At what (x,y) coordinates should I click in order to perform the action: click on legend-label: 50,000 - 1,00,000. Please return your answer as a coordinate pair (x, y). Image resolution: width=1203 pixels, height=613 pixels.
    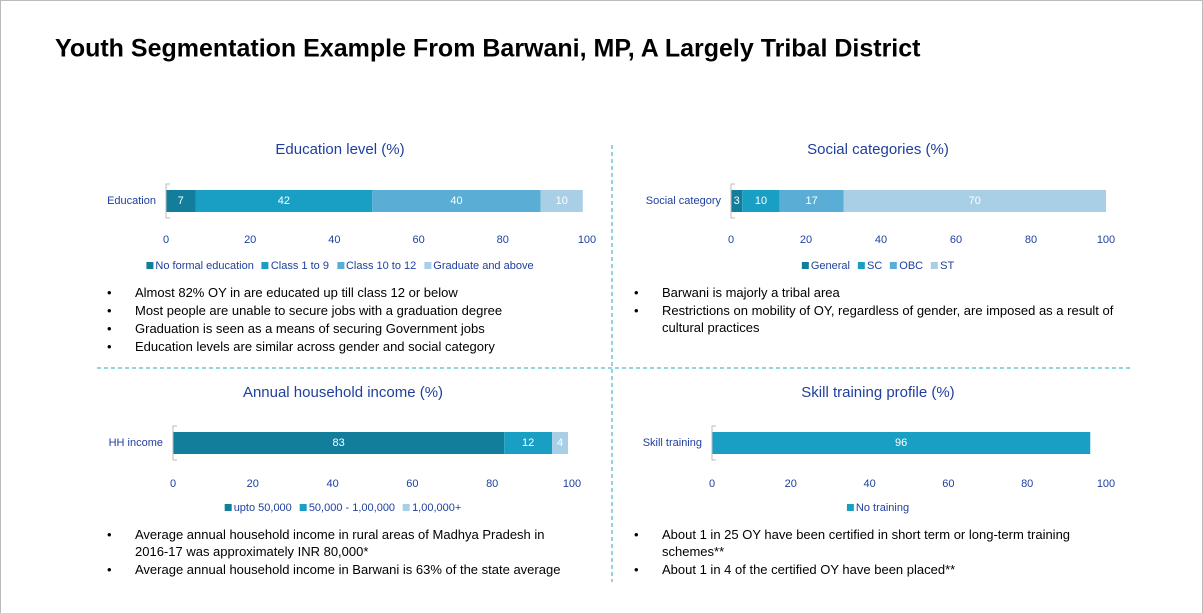
    Looking at the image, I should click on (352, 508).